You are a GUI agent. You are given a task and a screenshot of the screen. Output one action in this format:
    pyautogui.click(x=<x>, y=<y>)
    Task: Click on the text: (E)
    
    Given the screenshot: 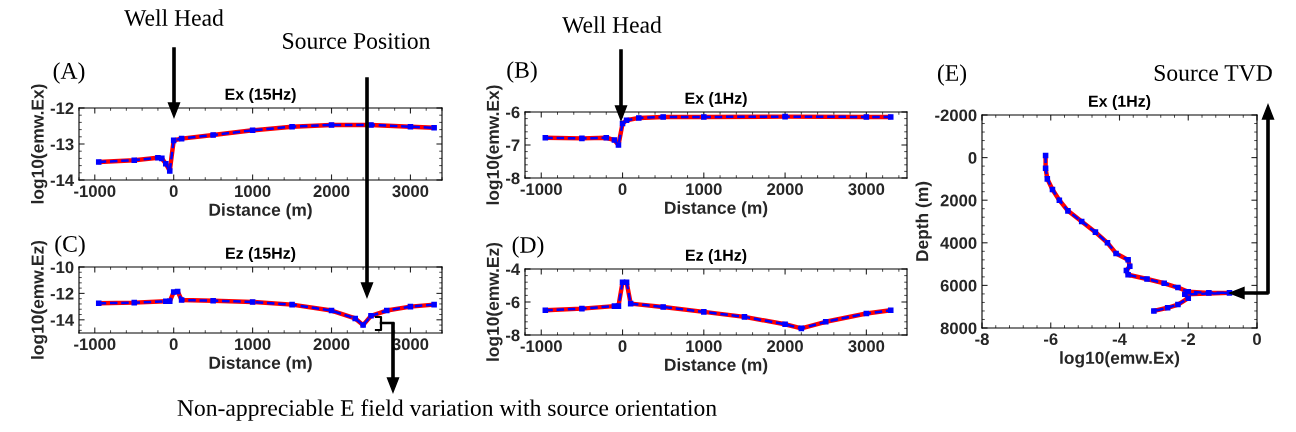 What is the action you would take?
    pyautogui.click(x=952, y=75)
    